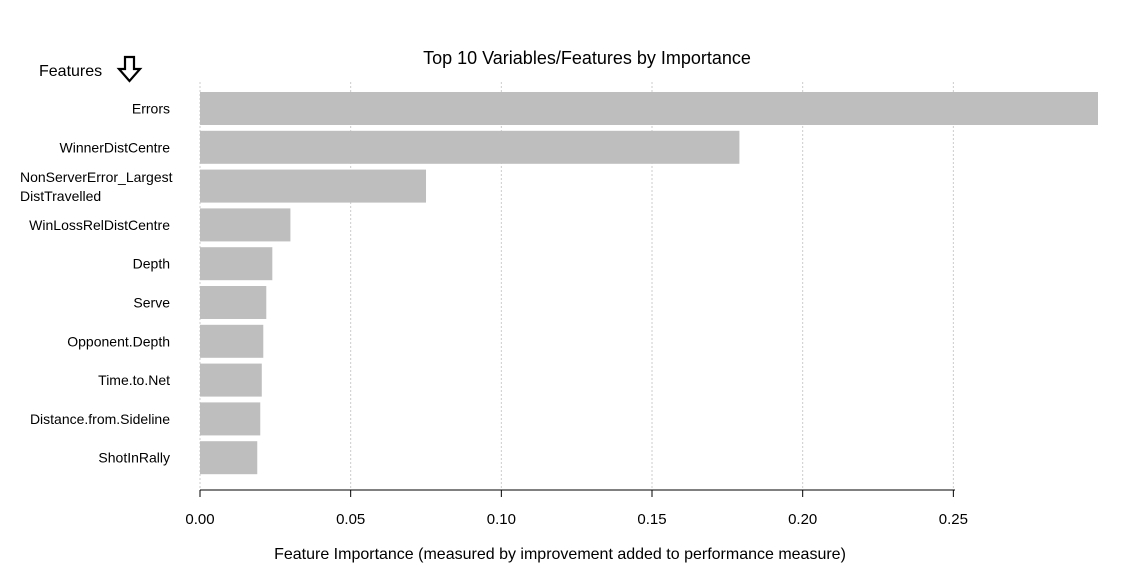 The width and height of the screenshot is (1139, 588). I want to click on x-tick-label: 0.15, so click(651, 519).